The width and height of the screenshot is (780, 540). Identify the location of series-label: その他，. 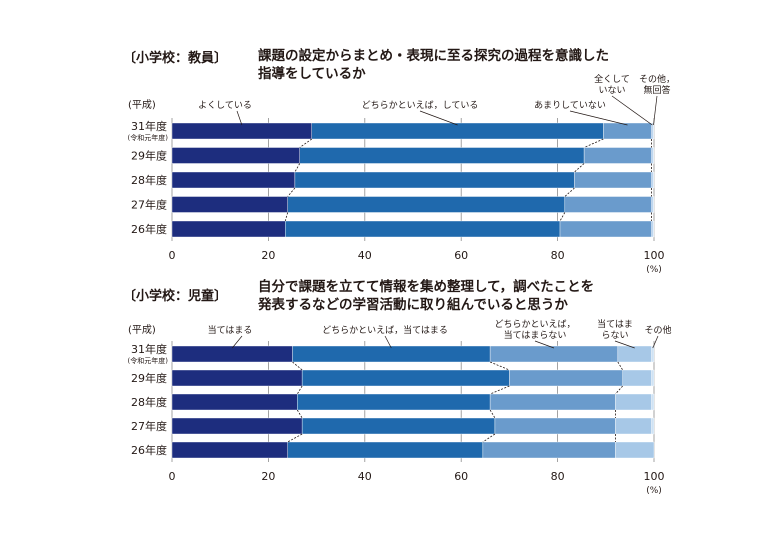
(657, 79).